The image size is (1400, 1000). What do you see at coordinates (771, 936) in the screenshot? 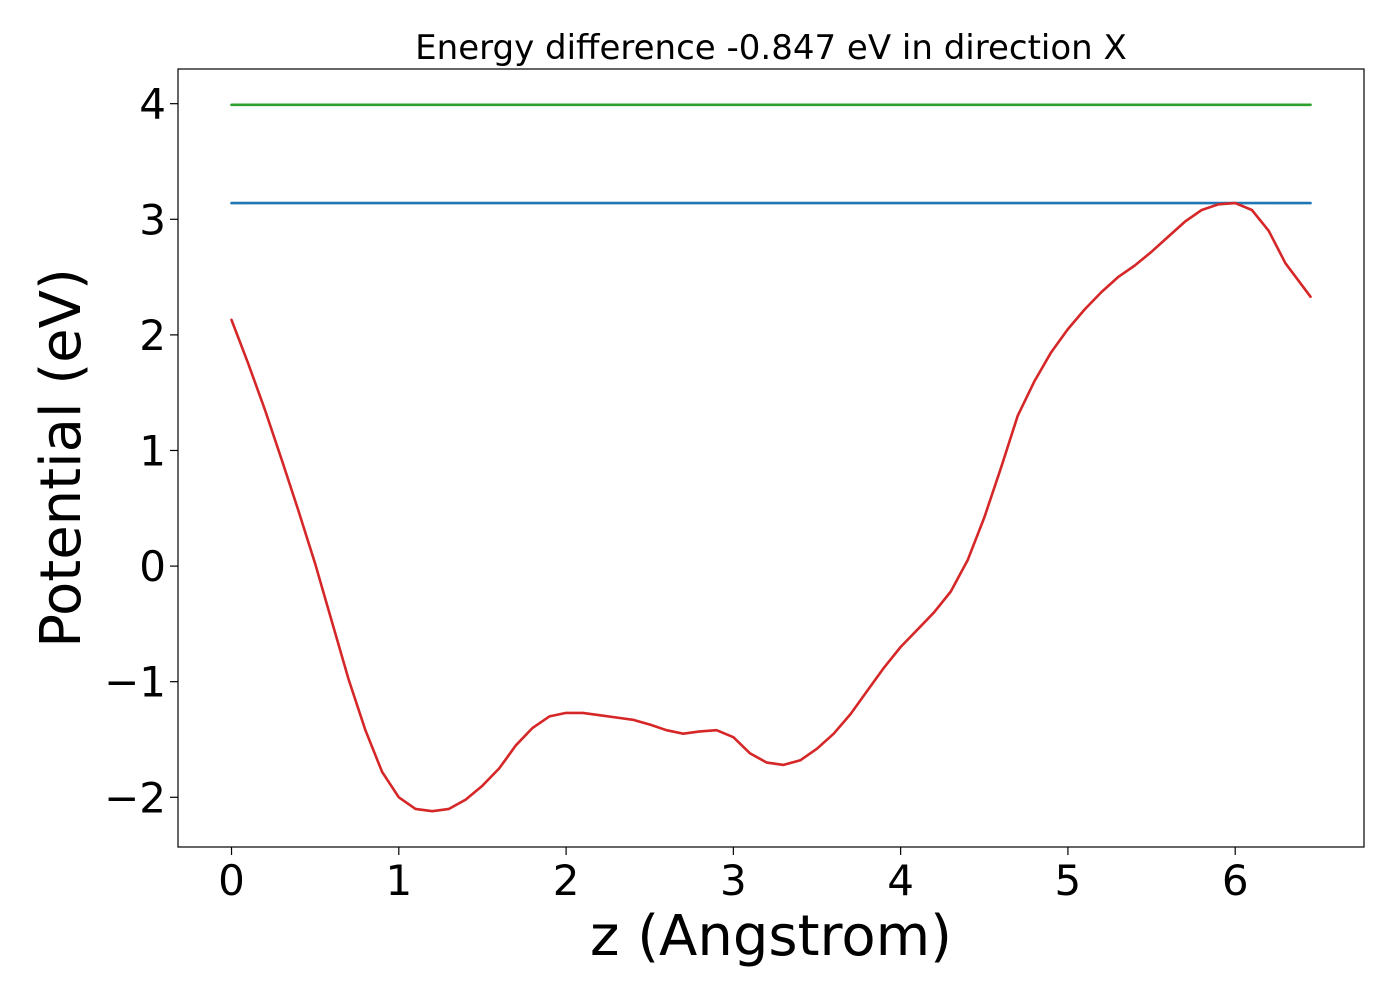
I see `x-axis-label: z (Angstrom)` at bounding box center [771, 936].